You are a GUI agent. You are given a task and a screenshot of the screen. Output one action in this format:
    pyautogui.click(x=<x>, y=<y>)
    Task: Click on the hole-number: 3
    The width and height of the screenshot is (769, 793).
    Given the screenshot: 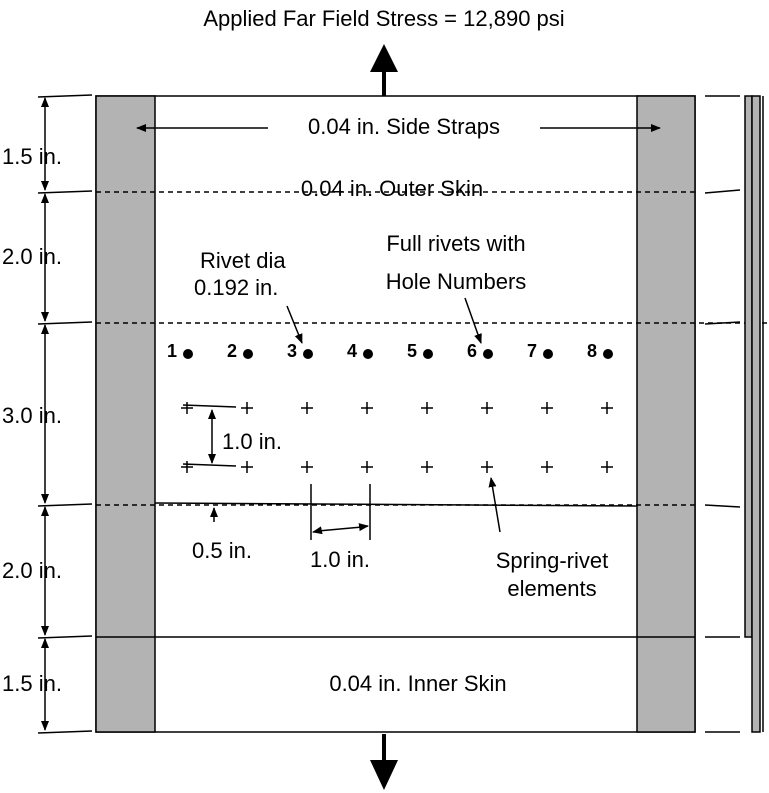 What is the action you would take?
    pyautogui.click(x=292, y=351)
    